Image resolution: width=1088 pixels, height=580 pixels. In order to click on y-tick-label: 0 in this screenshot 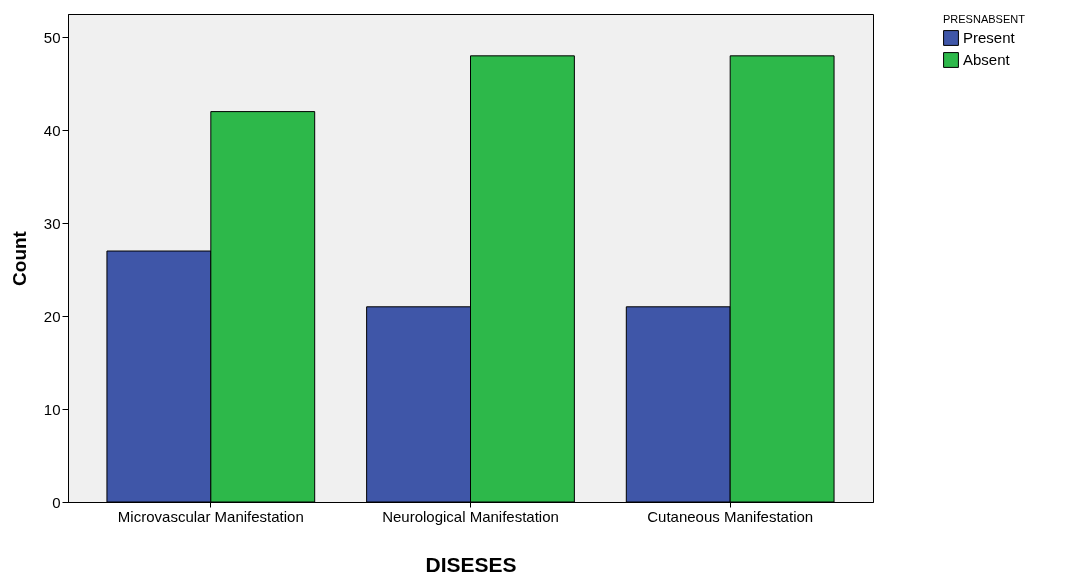, I will do `click(56, 502)`.